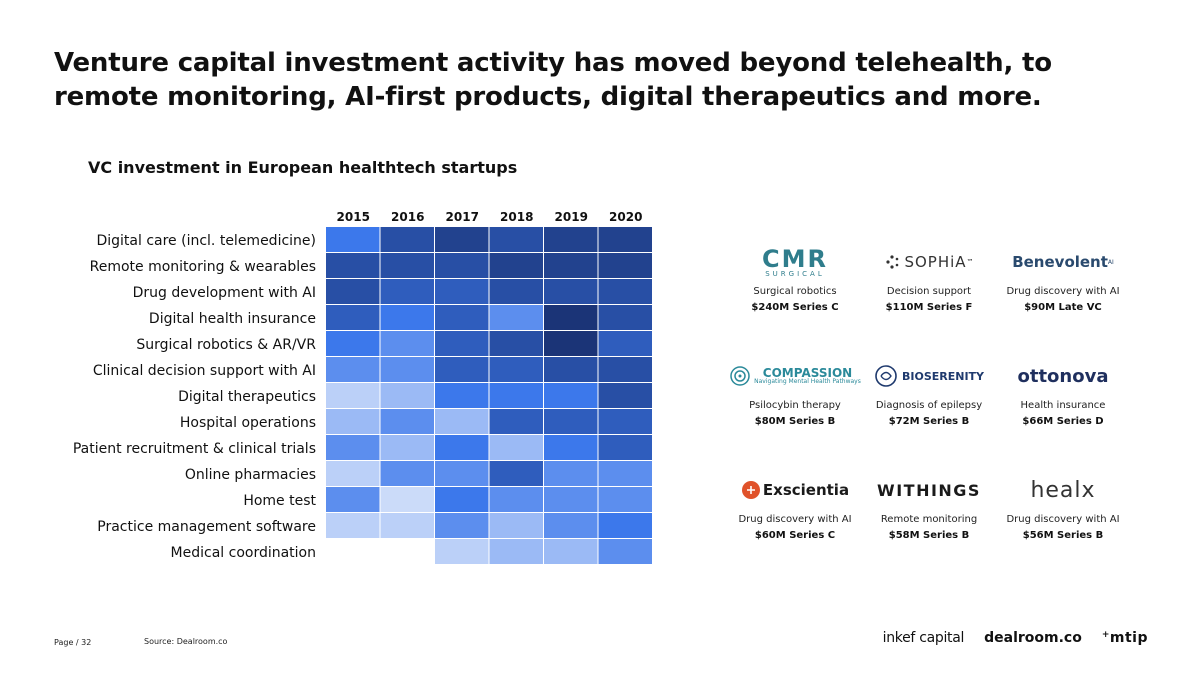  What do you see at coordinates (226, 345) in the screenshot?
I see `row-label: Surgical robotics & AR/VR` at bounding box center [226, 345].